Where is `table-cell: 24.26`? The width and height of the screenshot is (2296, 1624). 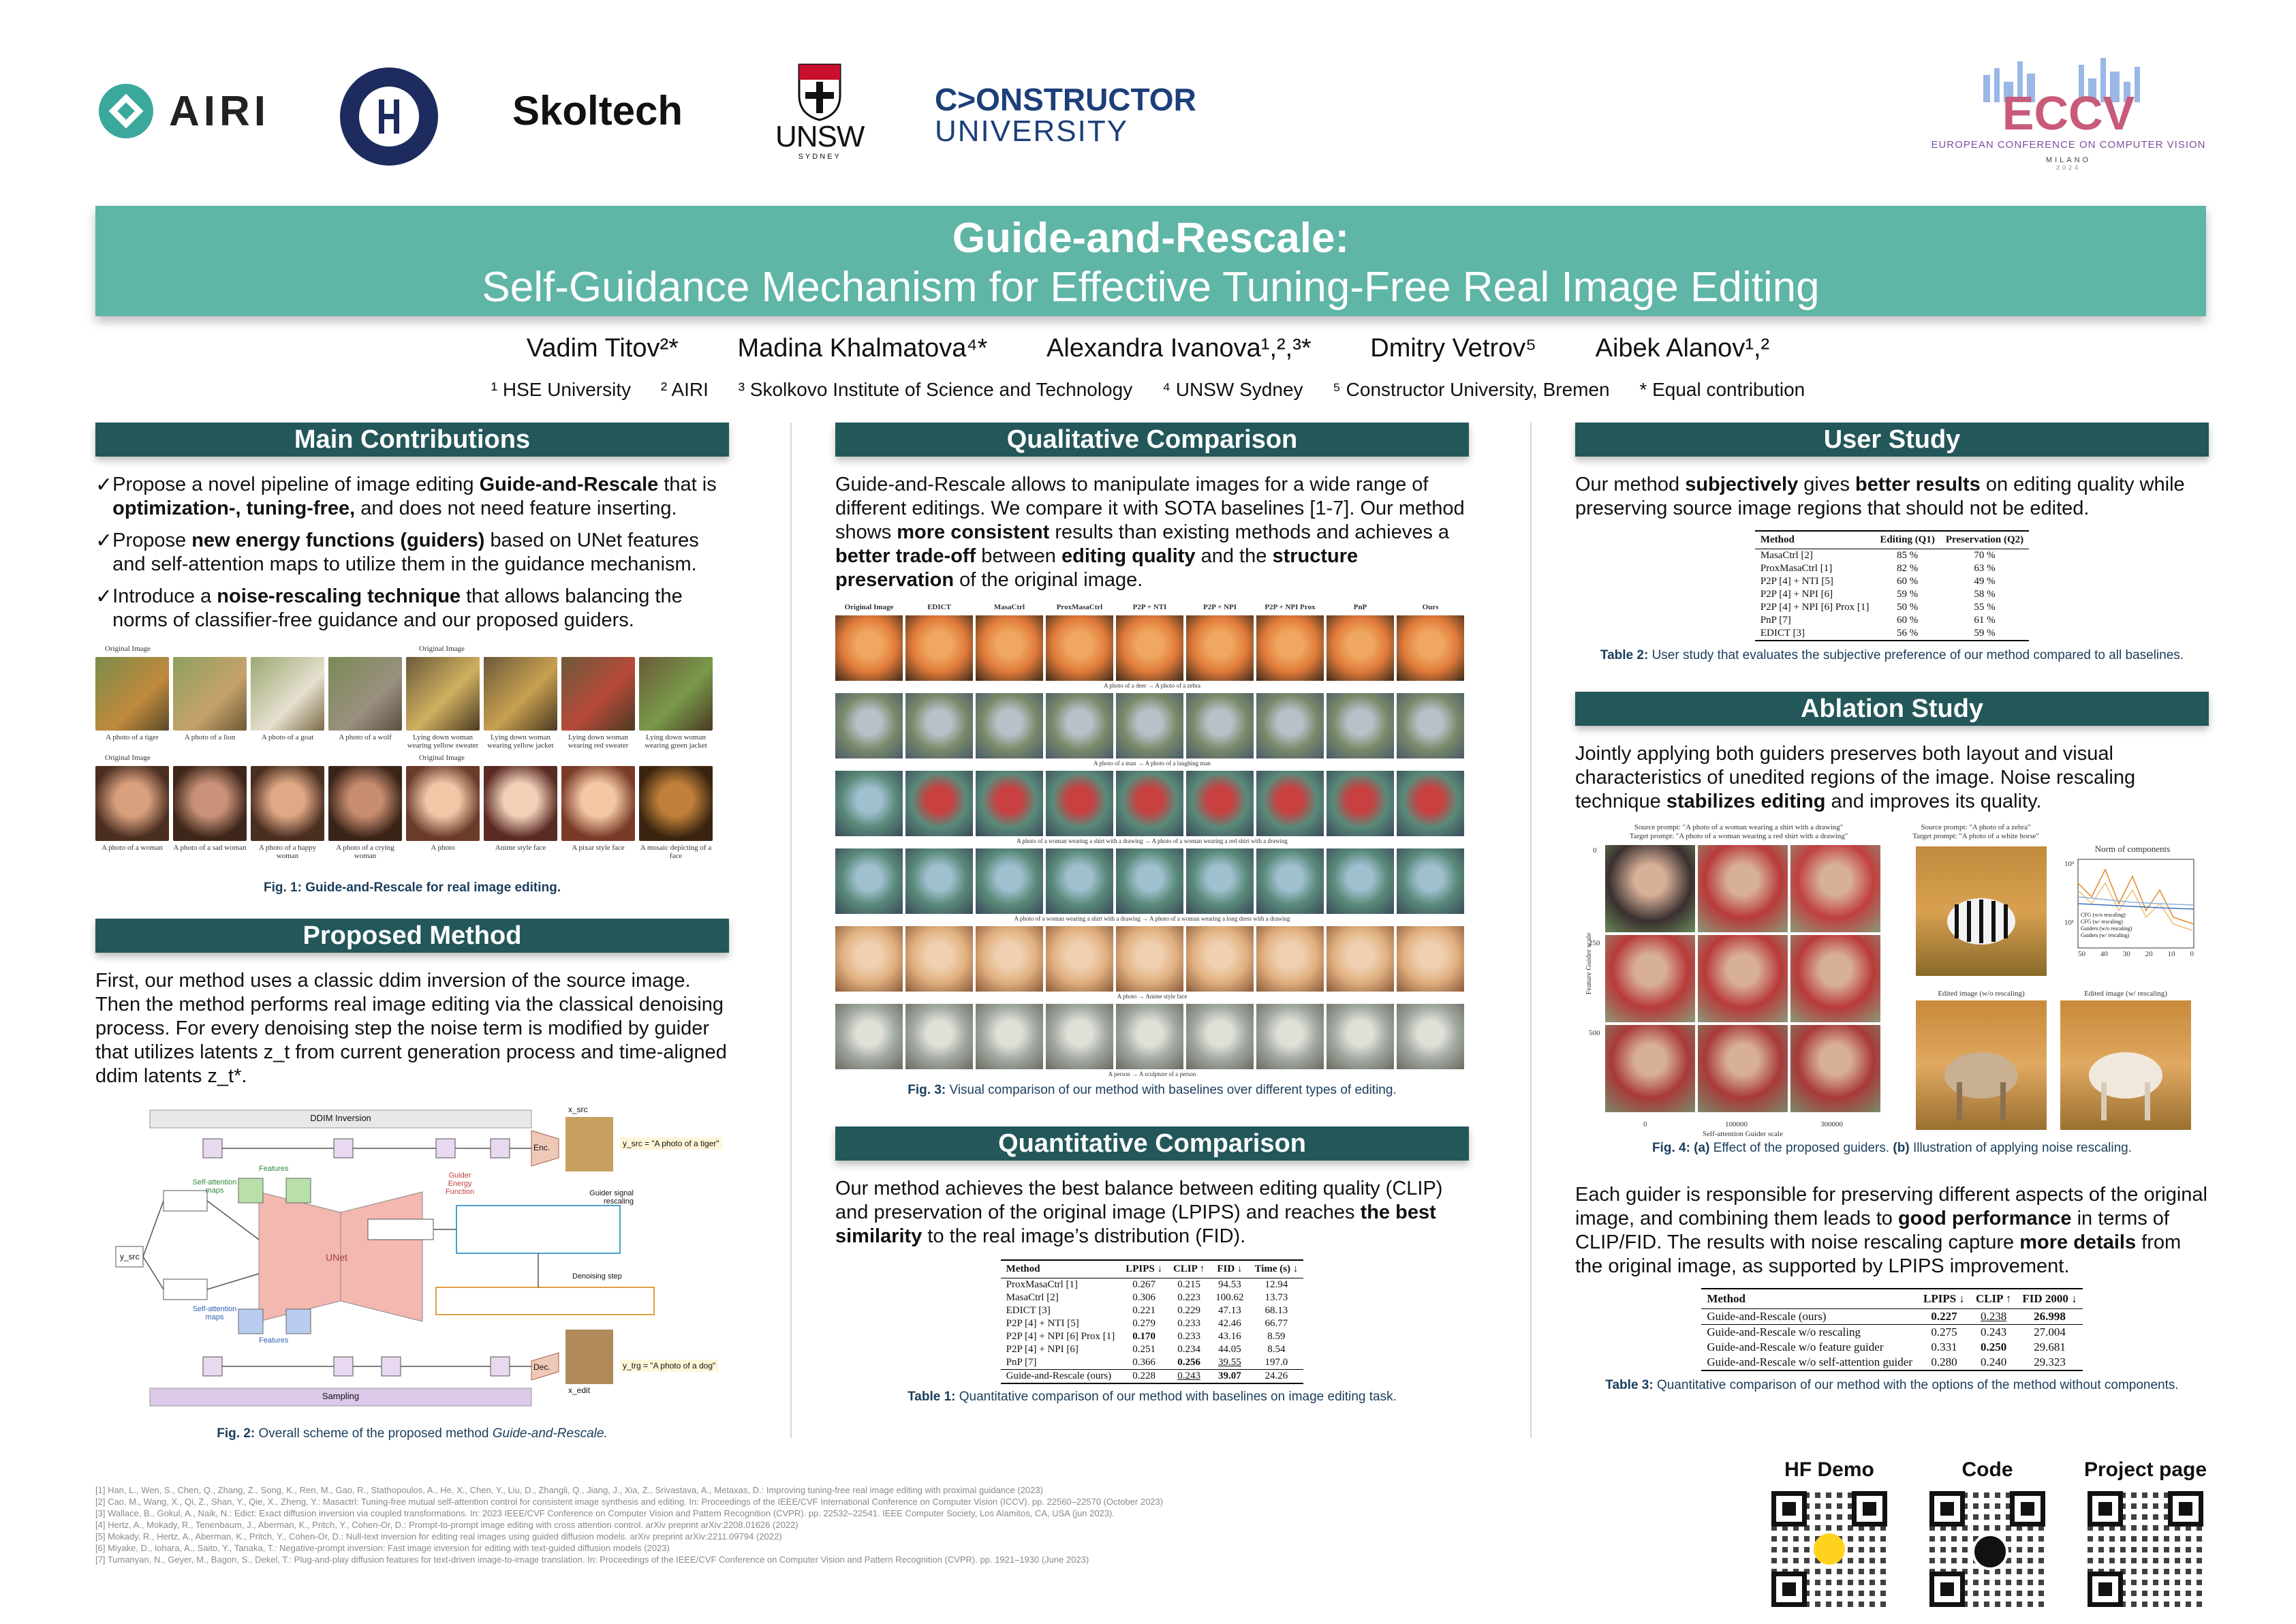 table-cell: 24.26 is located at coordinates (1277, 1376).